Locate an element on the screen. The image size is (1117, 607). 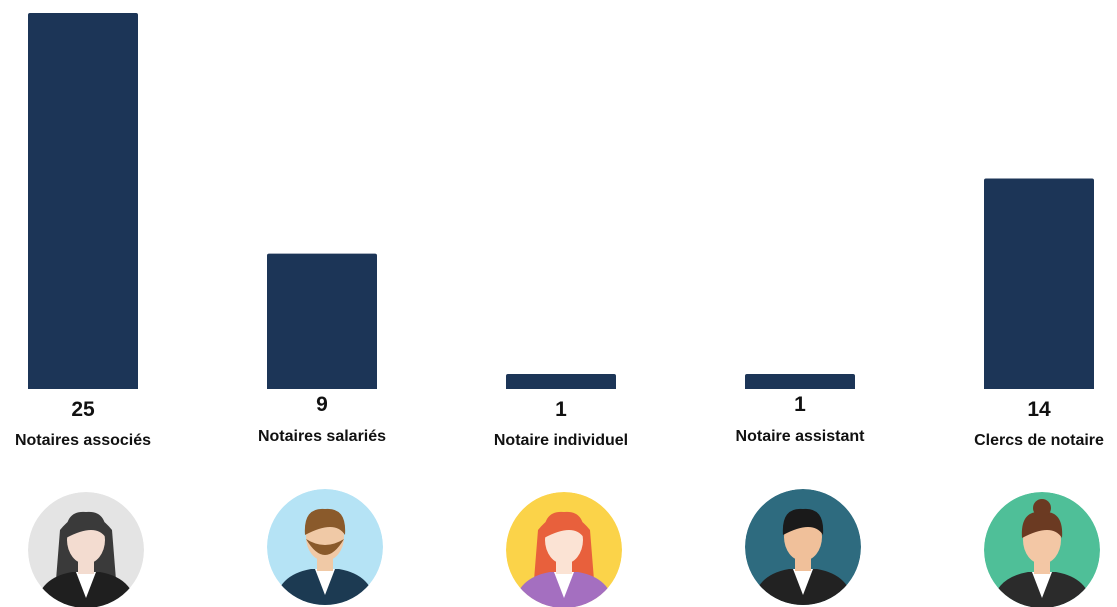
category-label: Notaires salariés is located at coordinates (322, 436).